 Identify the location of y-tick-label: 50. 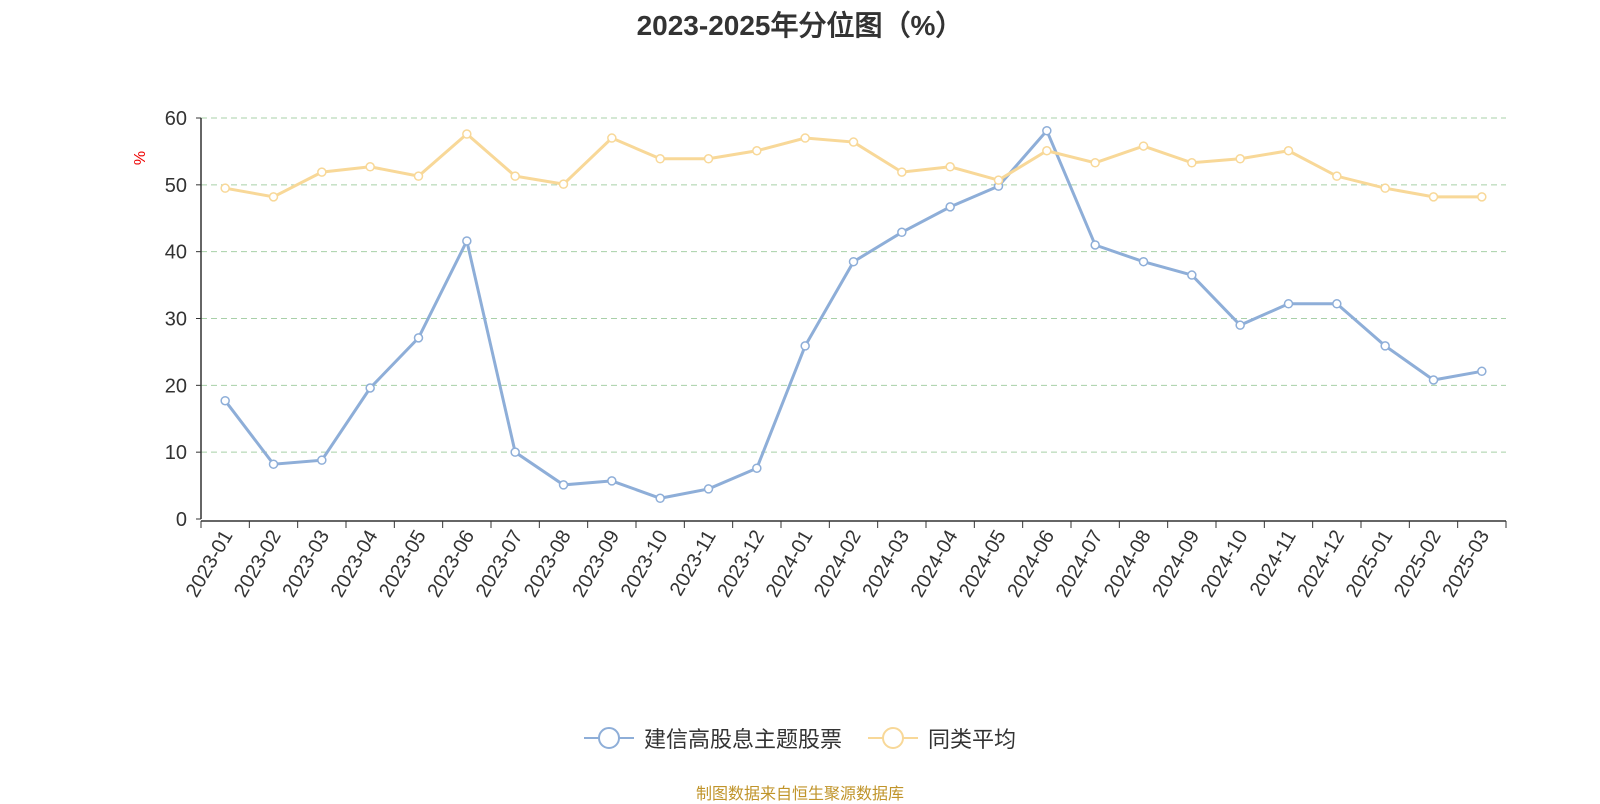
(176, 186).